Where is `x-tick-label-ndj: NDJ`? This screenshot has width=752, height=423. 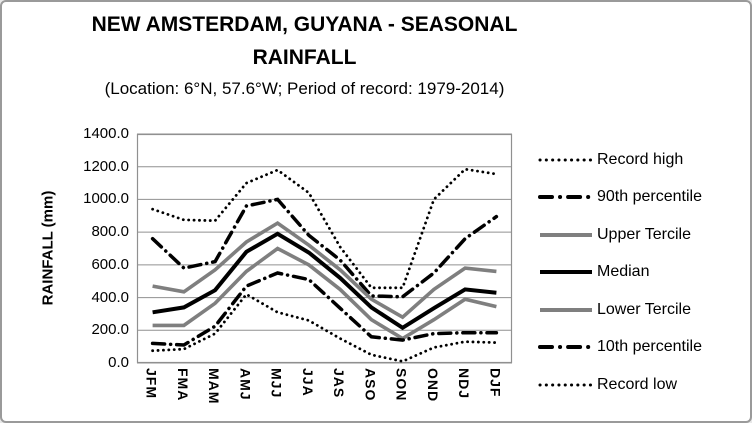
x-tick-label-ndj: NDJ is located at coordinates (464, 384).